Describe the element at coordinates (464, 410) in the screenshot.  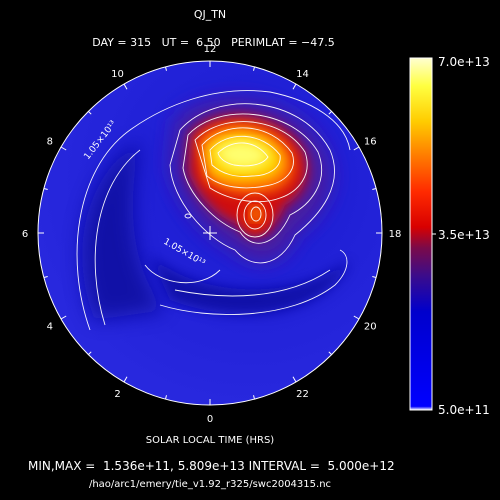
I see `colorbar-min-label: 5.0e+11` at that location.